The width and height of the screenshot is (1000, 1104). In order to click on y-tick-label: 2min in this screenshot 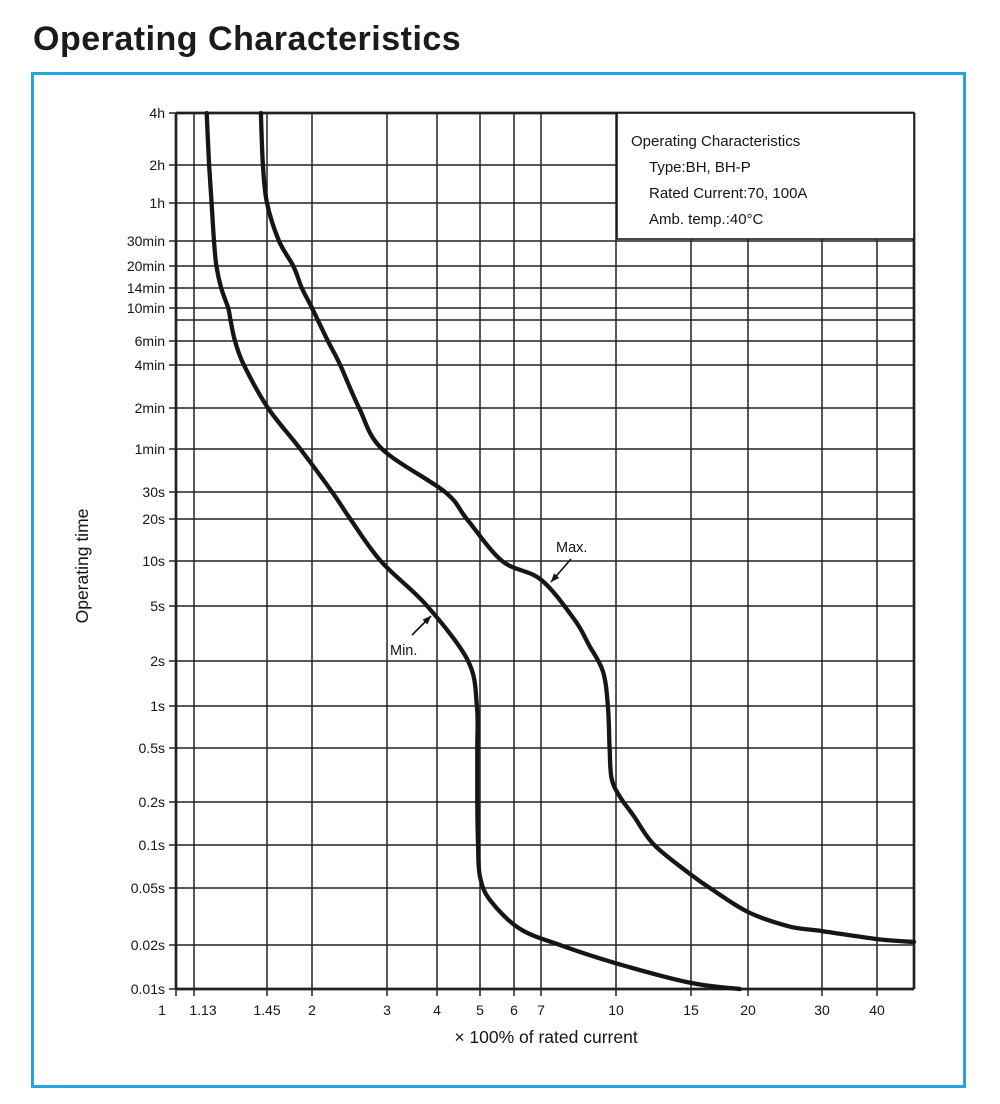, I will do `click(150, 408)`.